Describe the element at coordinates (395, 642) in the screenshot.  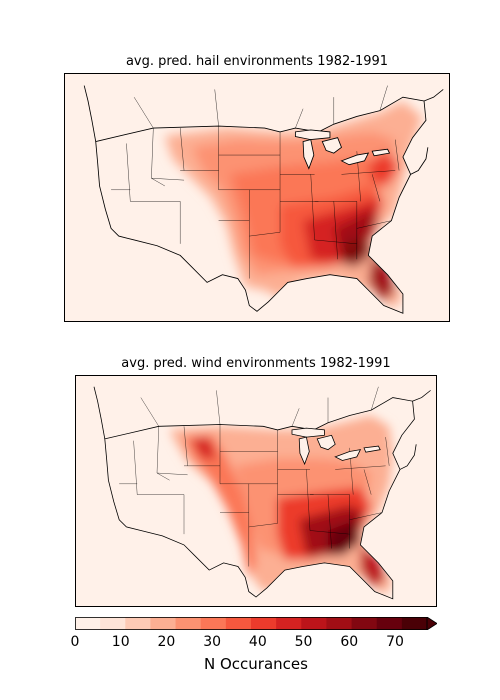
I see `colorbar-tick-label: 70` at that location.